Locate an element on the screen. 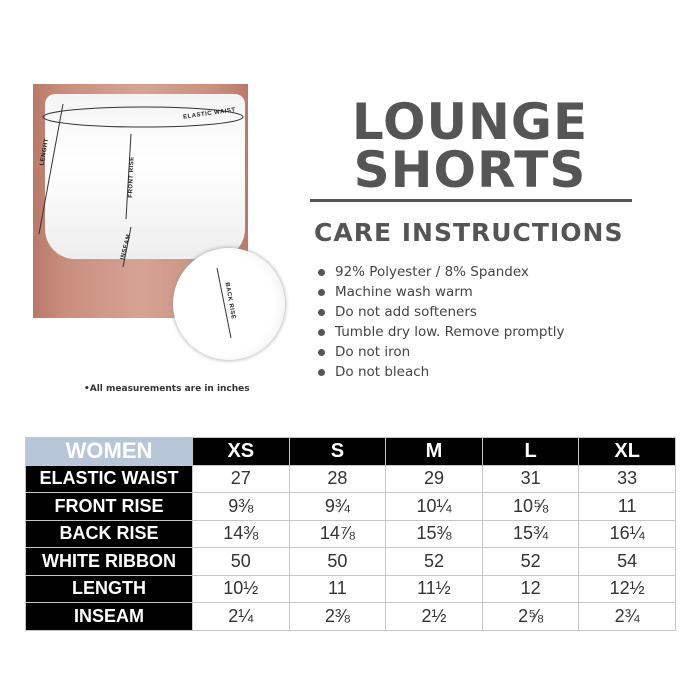 The image size is (700, 700). row-label: LENGTH is located at coordinates (109, 588).